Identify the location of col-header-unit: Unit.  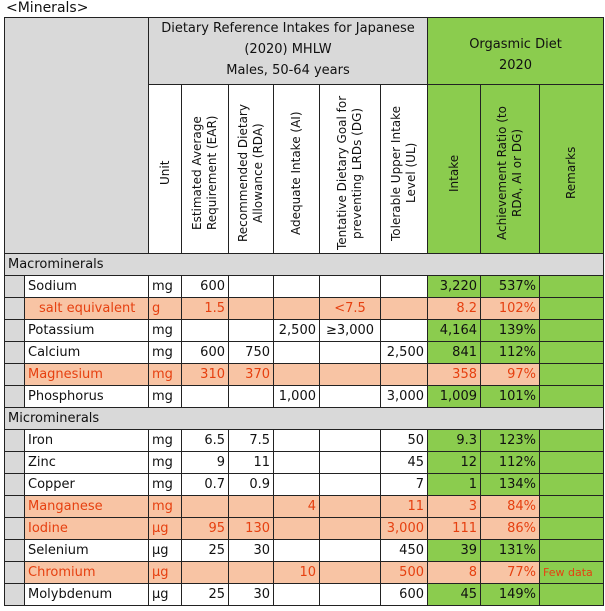
(165, 169).